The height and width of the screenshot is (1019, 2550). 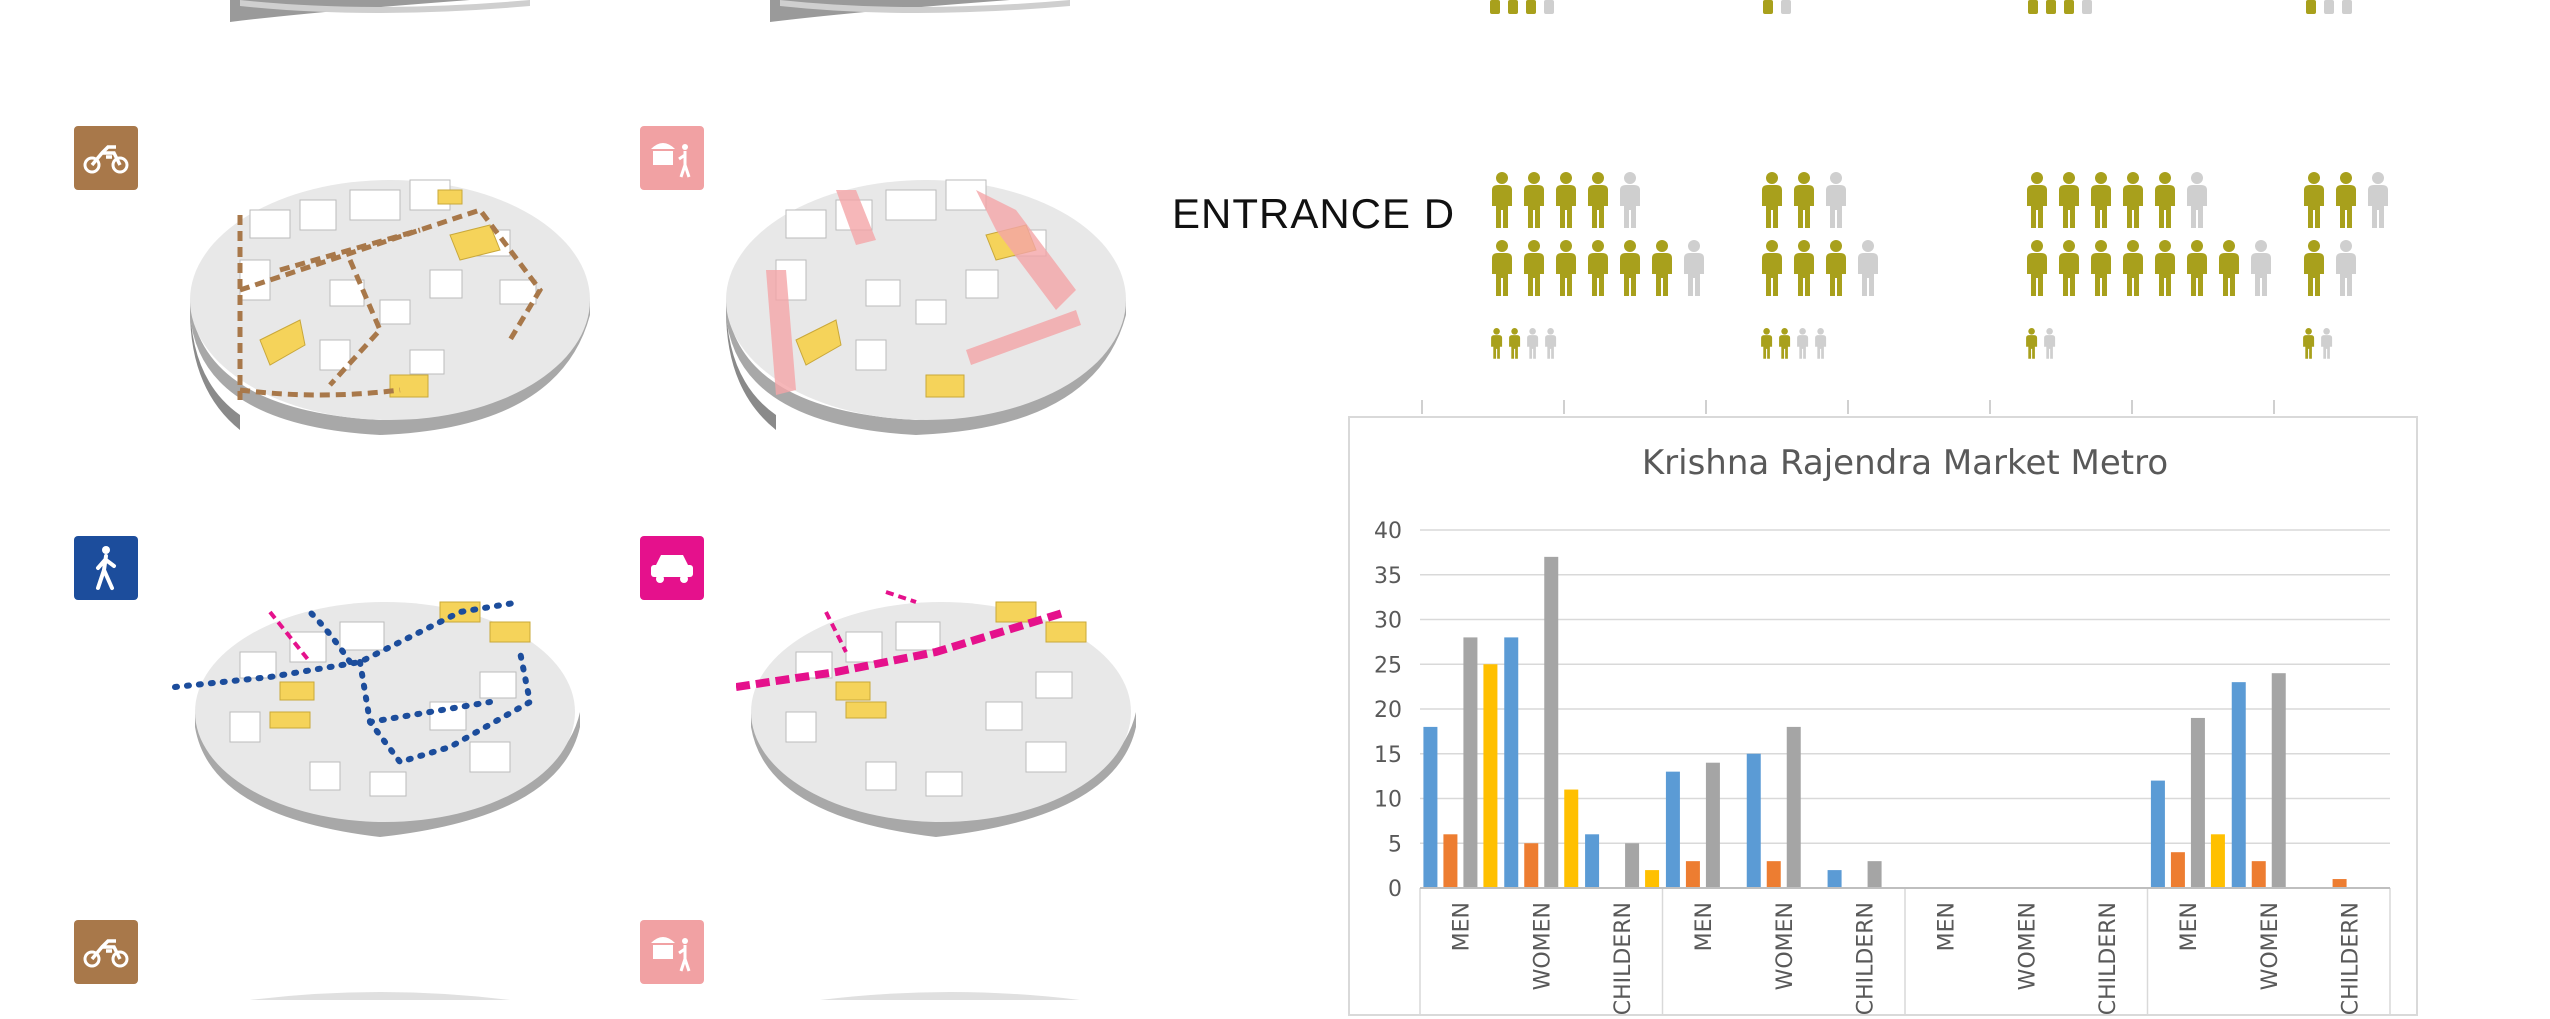 What do you see at coordinates (1939, 265) in the screenshot?
I see `people-groups` at bounding box center [1939, 265].